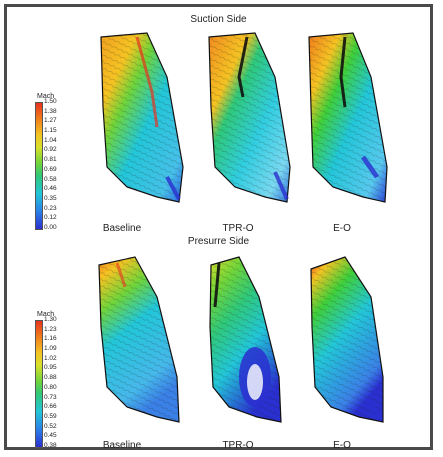  What do you see at coordinates (50, 349) in the screenshot?
I see `bottom-legend-tick: 1.09` at bounding box center [50, 349].